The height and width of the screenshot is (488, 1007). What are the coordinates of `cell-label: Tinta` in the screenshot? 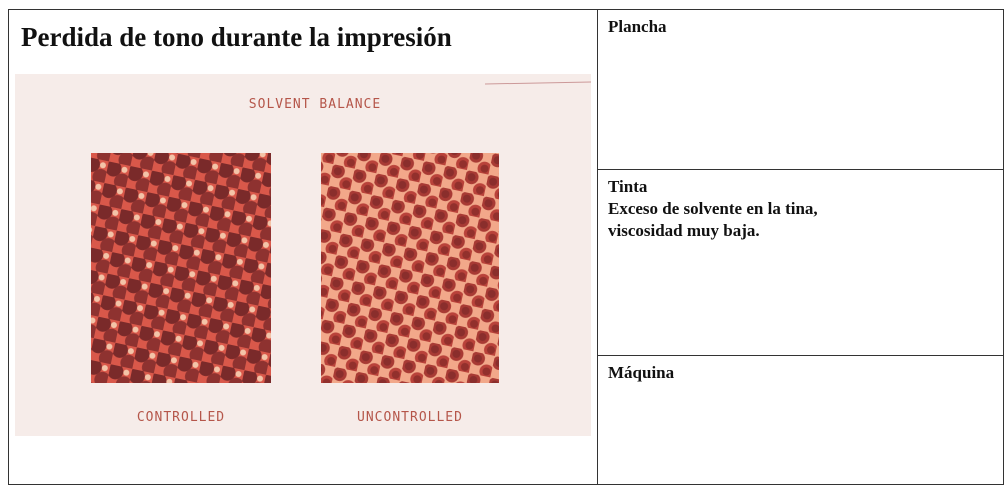 It's located at (628, 186).